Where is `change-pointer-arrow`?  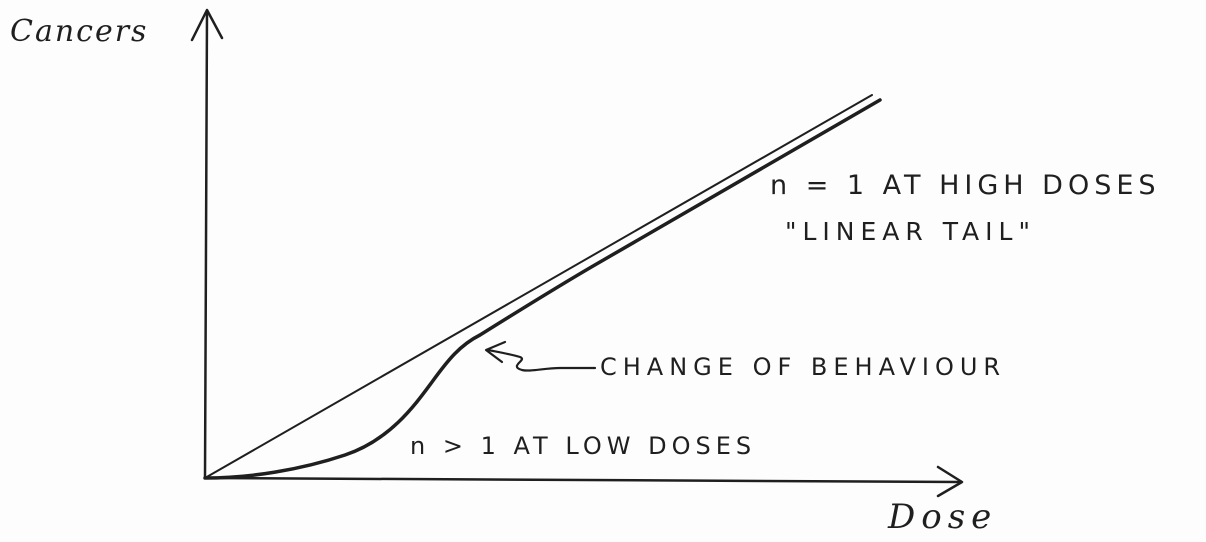 change-pointer-arrow is located at coordinates (541, 360).